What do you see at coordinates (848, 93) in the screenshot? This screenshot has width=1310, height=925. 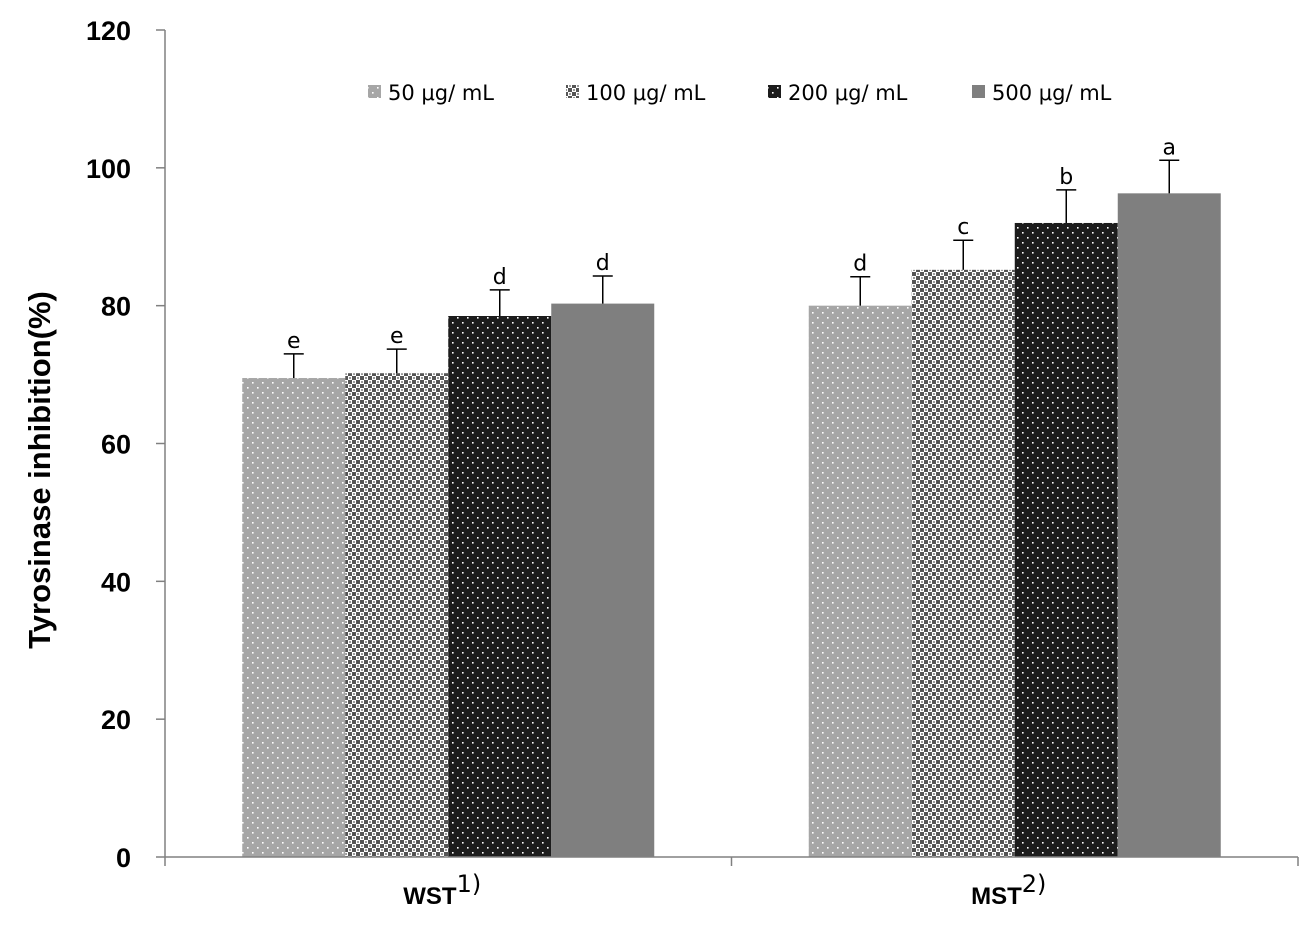 I see `legend-label-2: 200 μg/ mL` at bounding box center [848, 93].